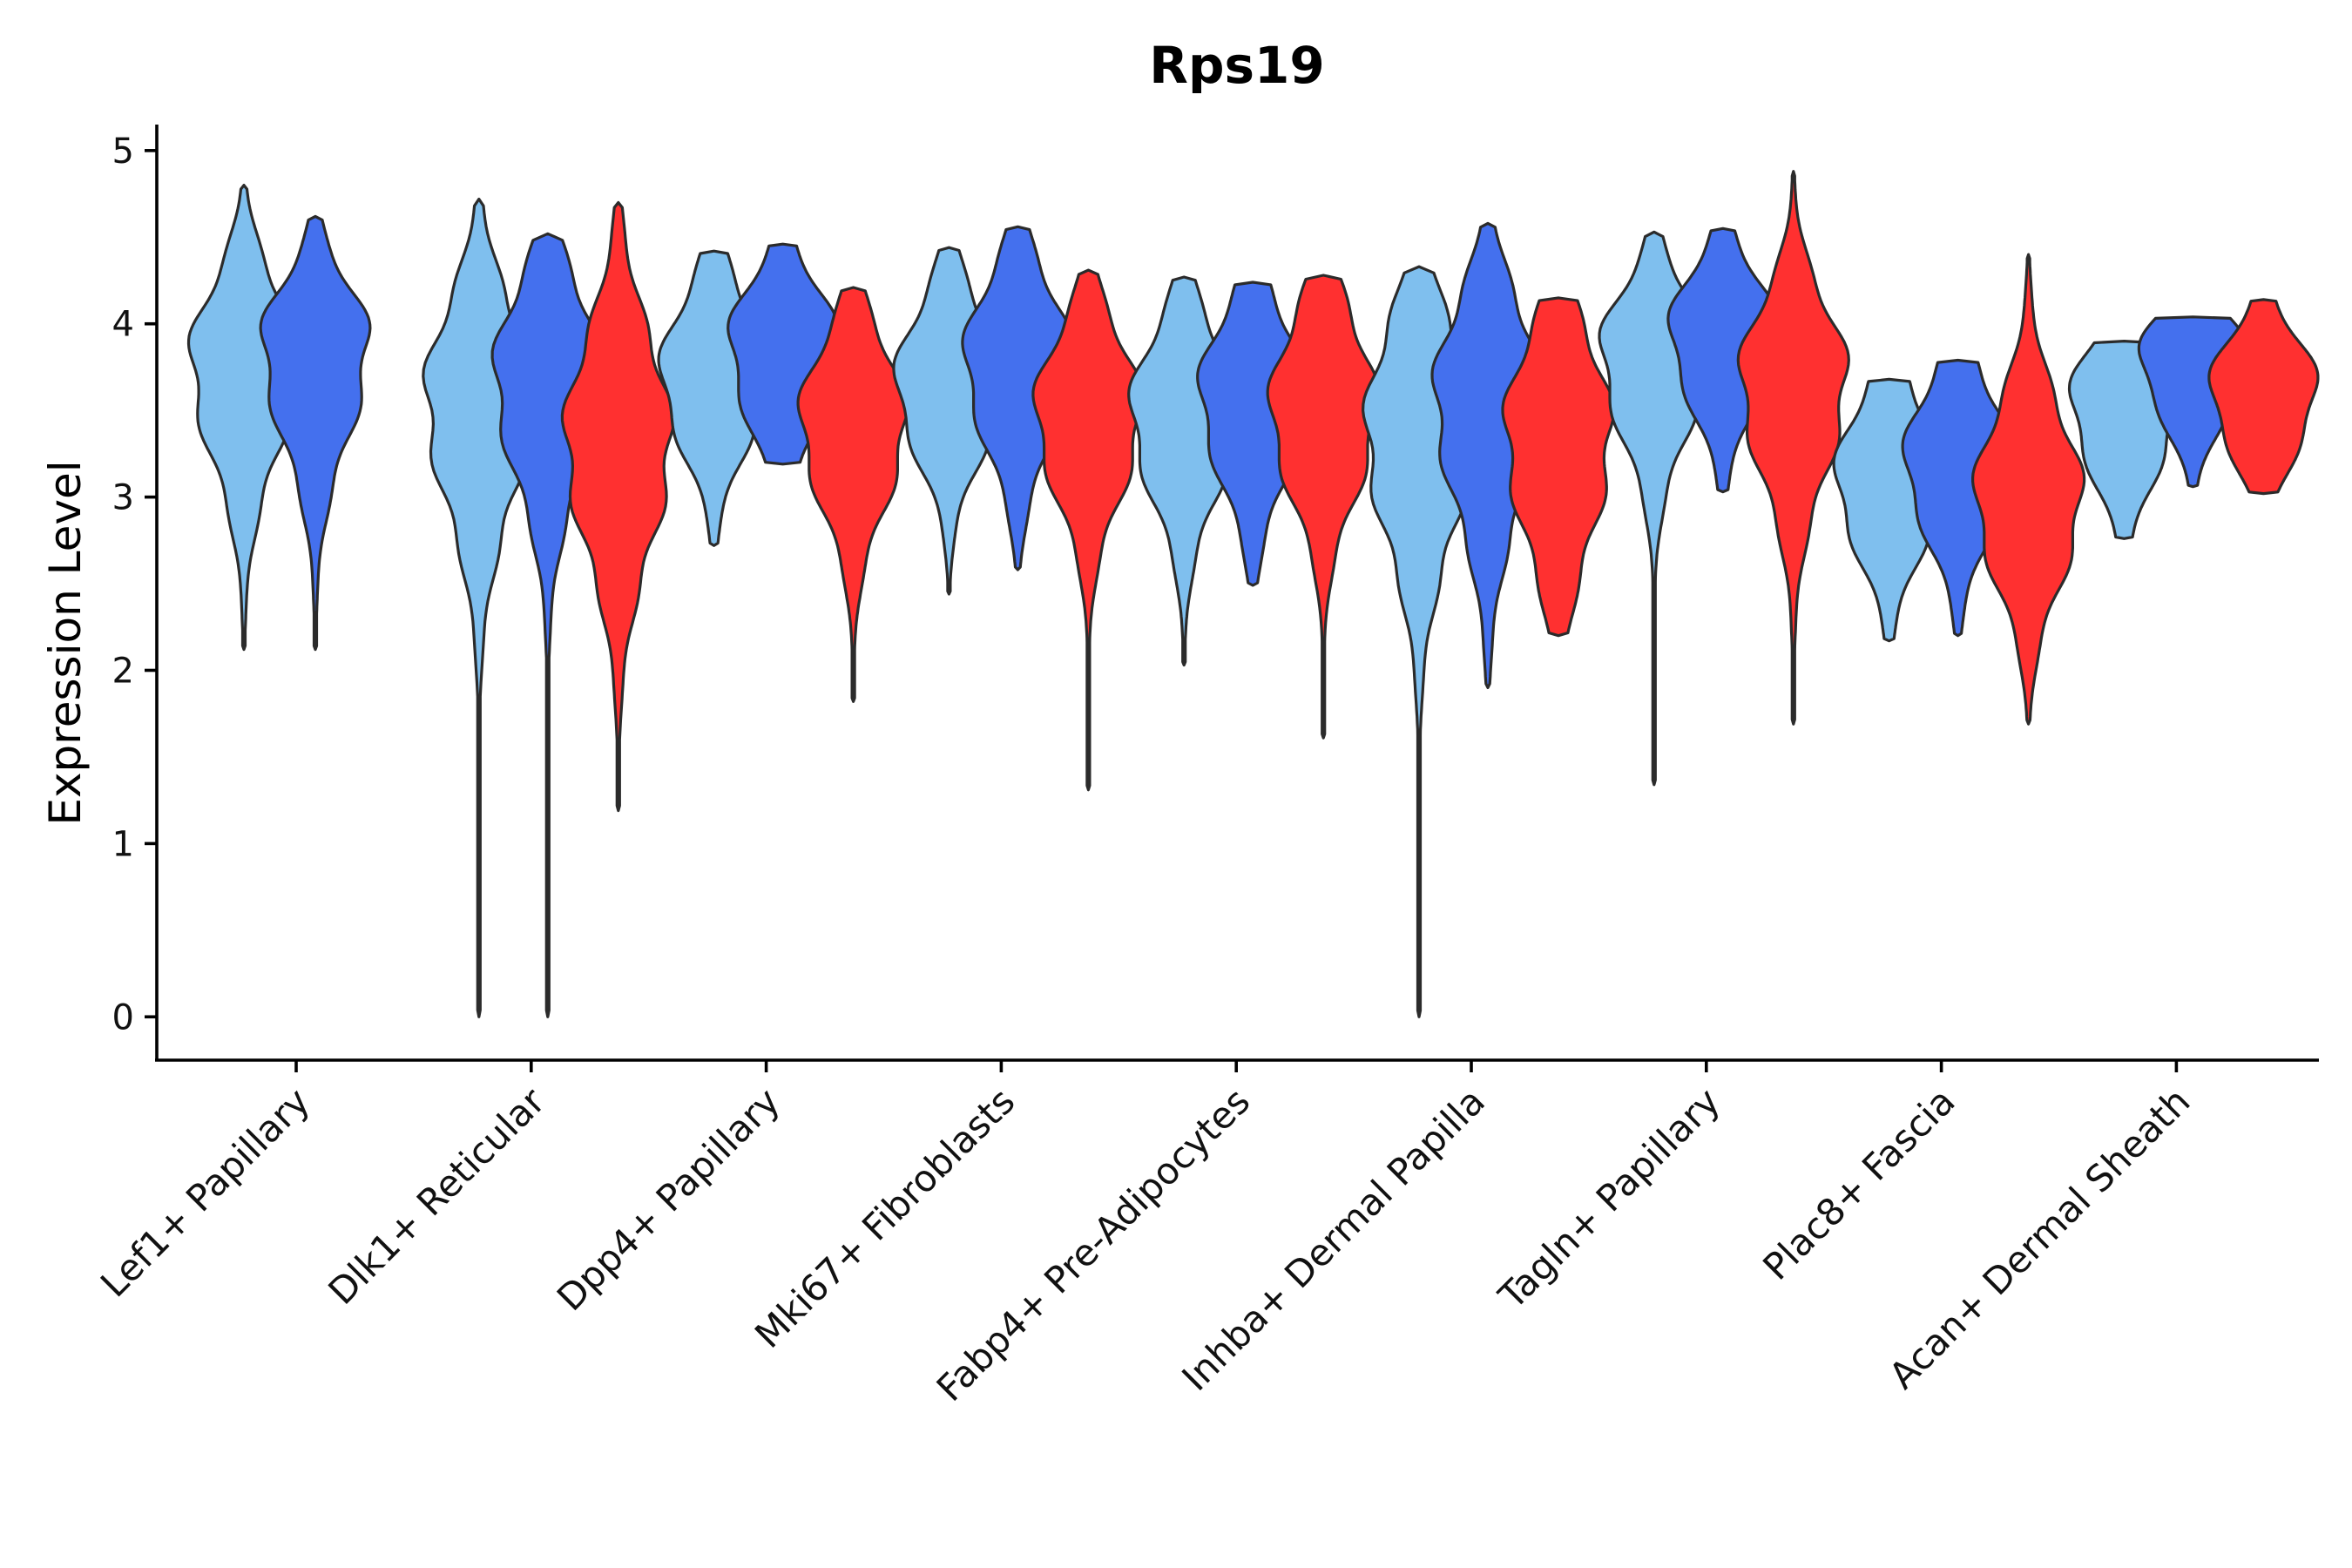  Describe the element at coordinates (123, 1017) in the screenshot. I see `y-tick-label: 0` at that location.